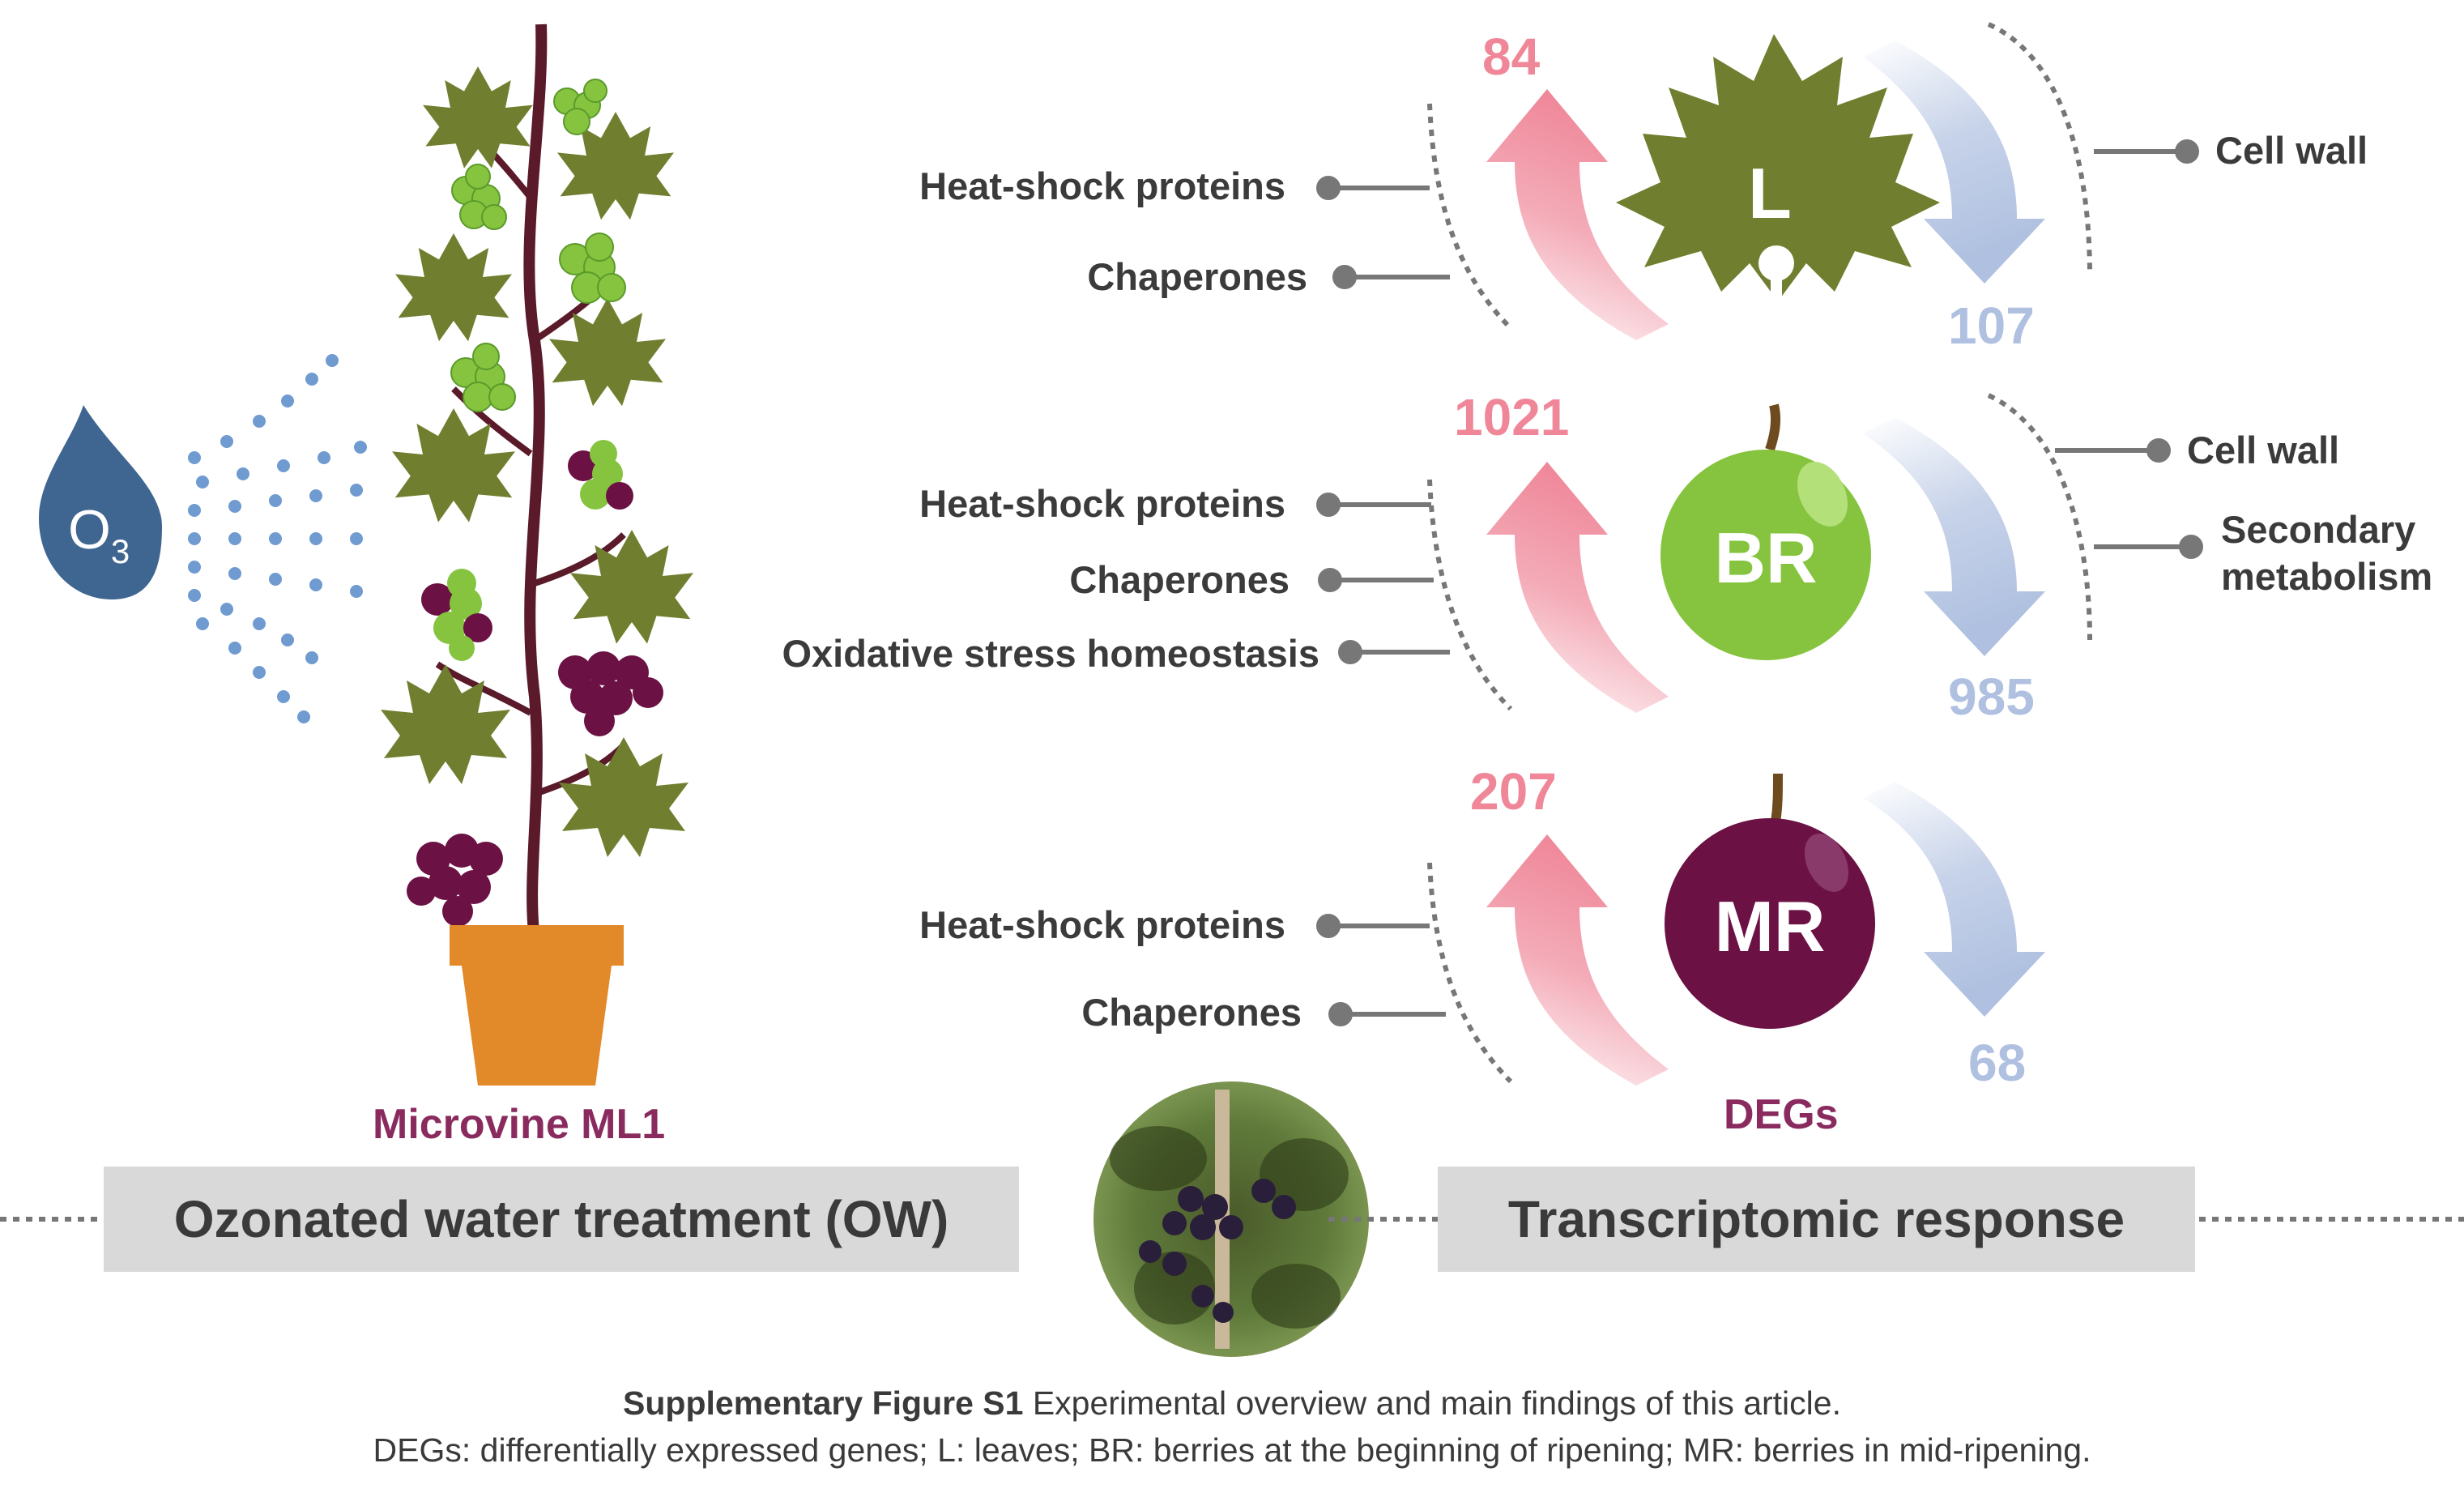 The image size is (2464, 1493). What do you see at coordinates (120, 551) in the screenshot?
I see `ozone-subscript: 3` at bounding box center [120, 551].